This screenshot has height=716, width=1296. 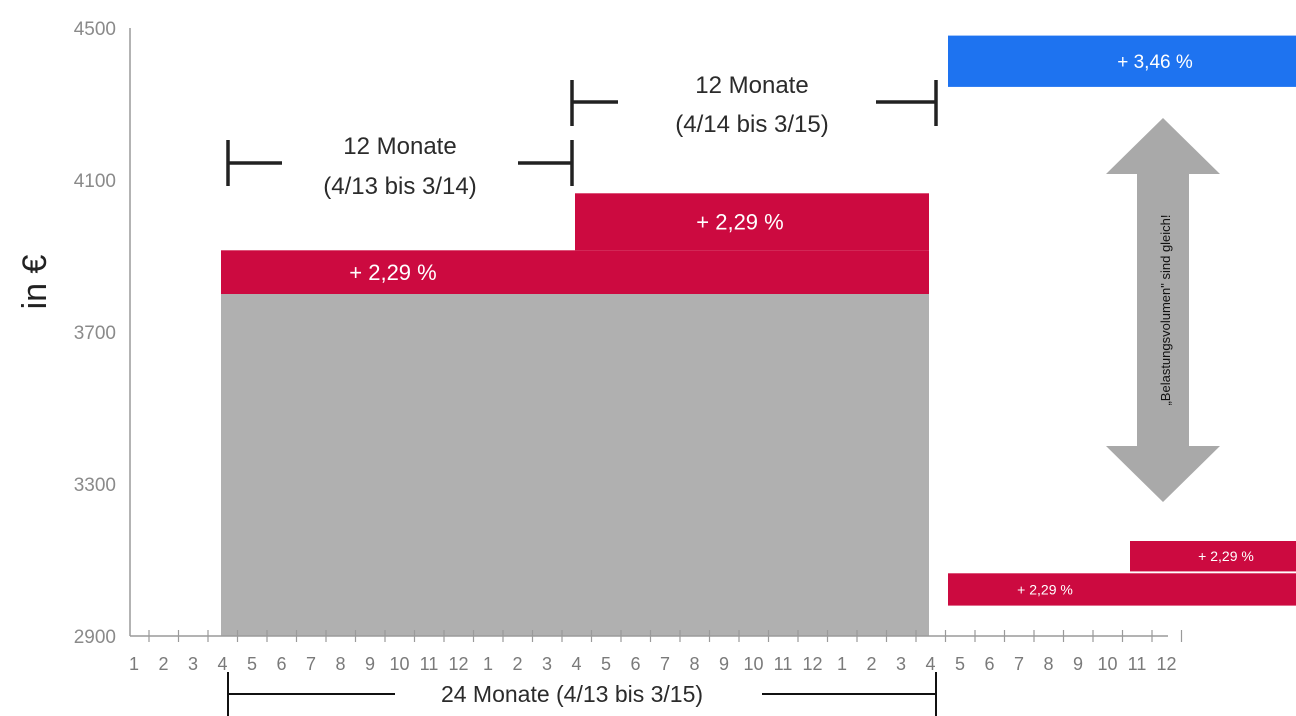 I want to click on span-total-label: 24 Monate (4/13 bis 3/15), so click(x=572, y=694).